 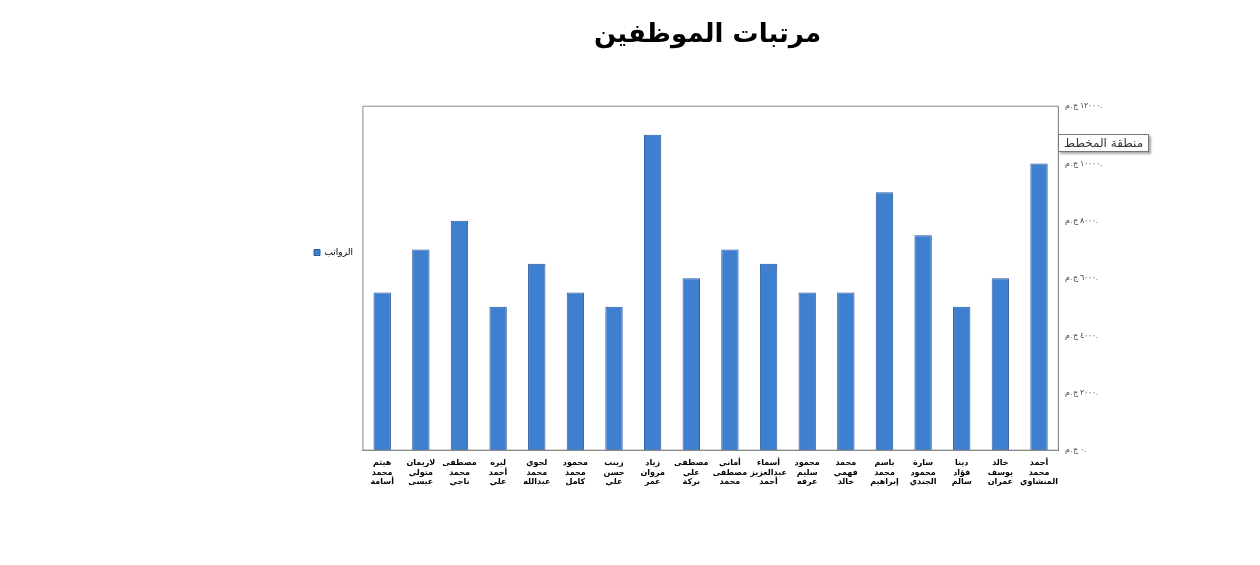 I want to click on x-tick-label: مصطفى محمد ناجي, so click(x=459, y=472).